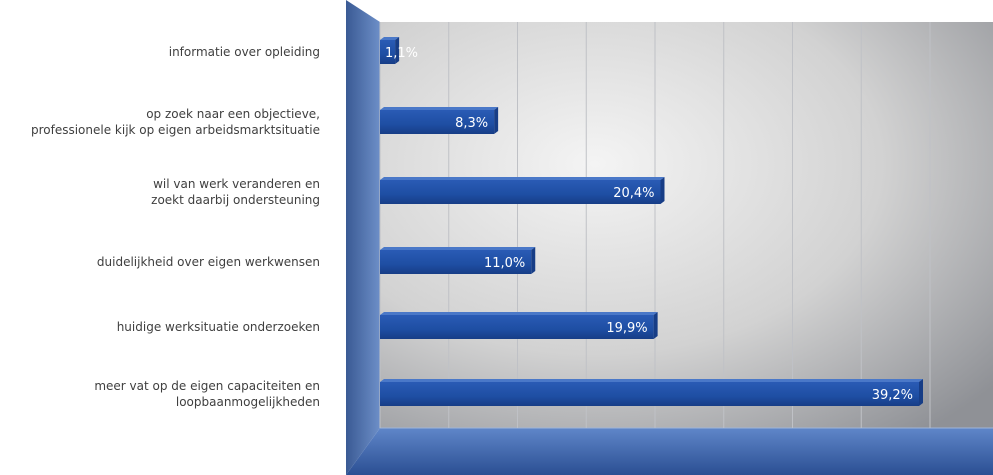 This screenshot has width=993, height=475. Describe the element at coordinates (208, 262) in the screenshot. I see `category-label: duidelijkheid over eigen werkwensen` at that location.